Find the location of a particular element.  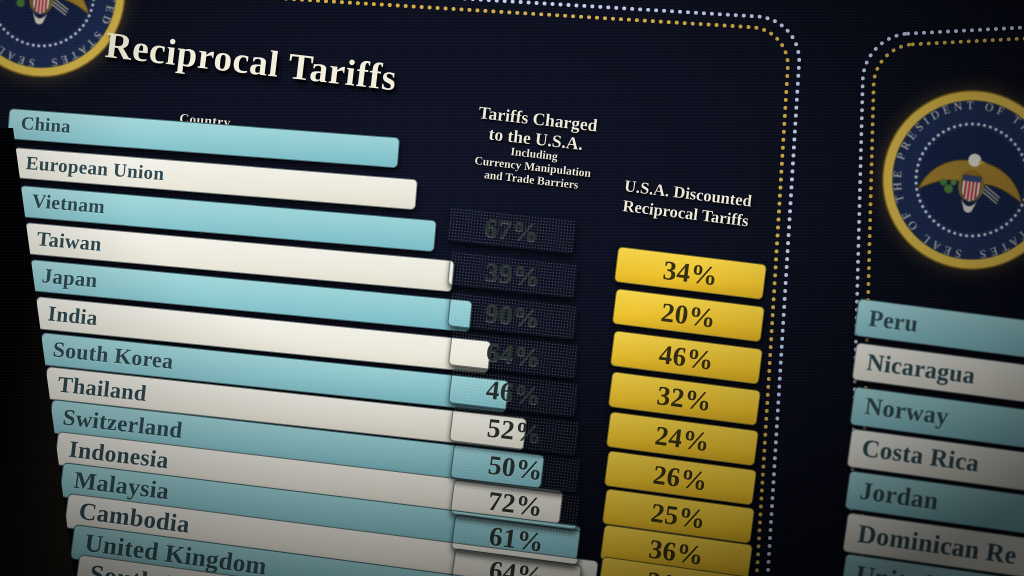

country-row-label: India is located at coordinates (72, 316).